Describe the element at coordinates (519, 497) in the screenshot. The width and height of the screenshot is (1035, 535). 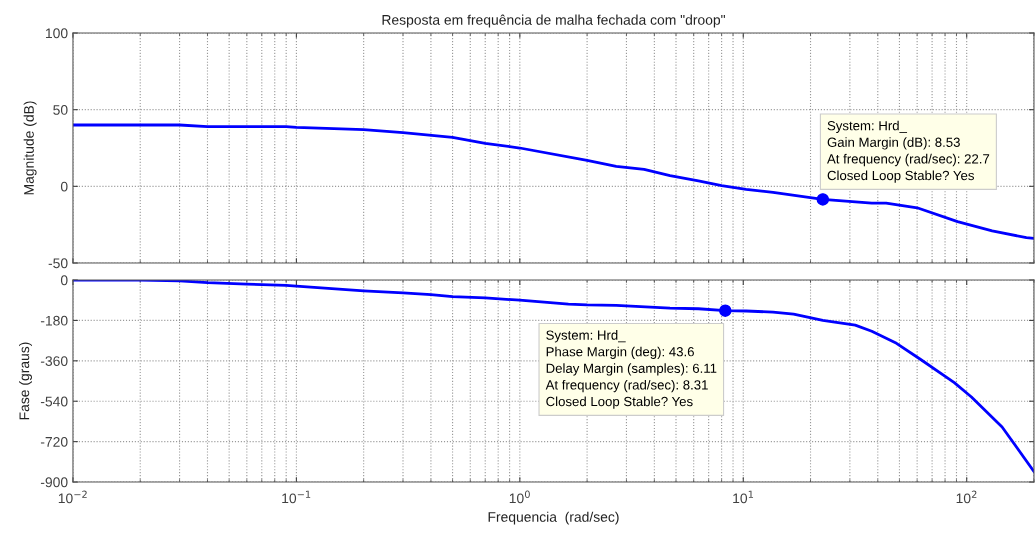
I see `x-tick-label: 10$^{0}$` at that location.